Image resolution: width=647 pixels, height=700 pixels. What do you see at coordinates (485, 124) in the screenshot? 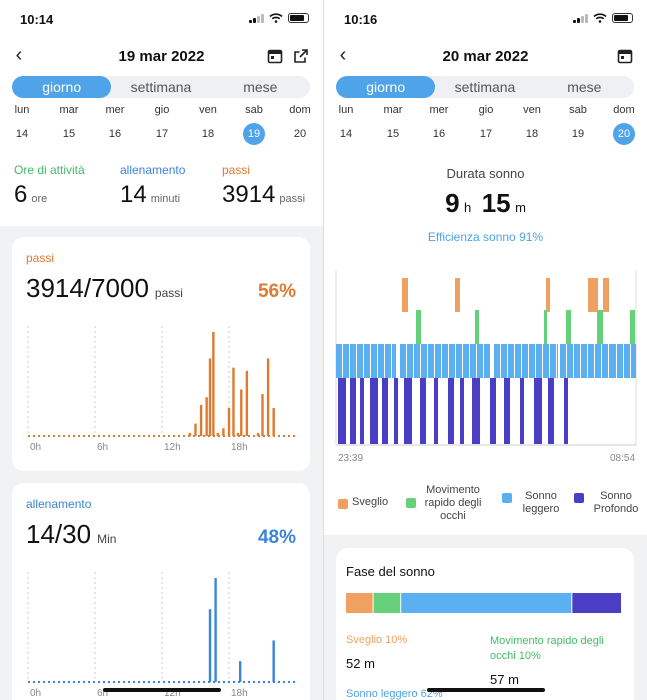
I see `week-strip: lun 14 mar 15 mer 16 gio 17 ven 18 sab 19 dom 20` at bounding box center [485, 124].